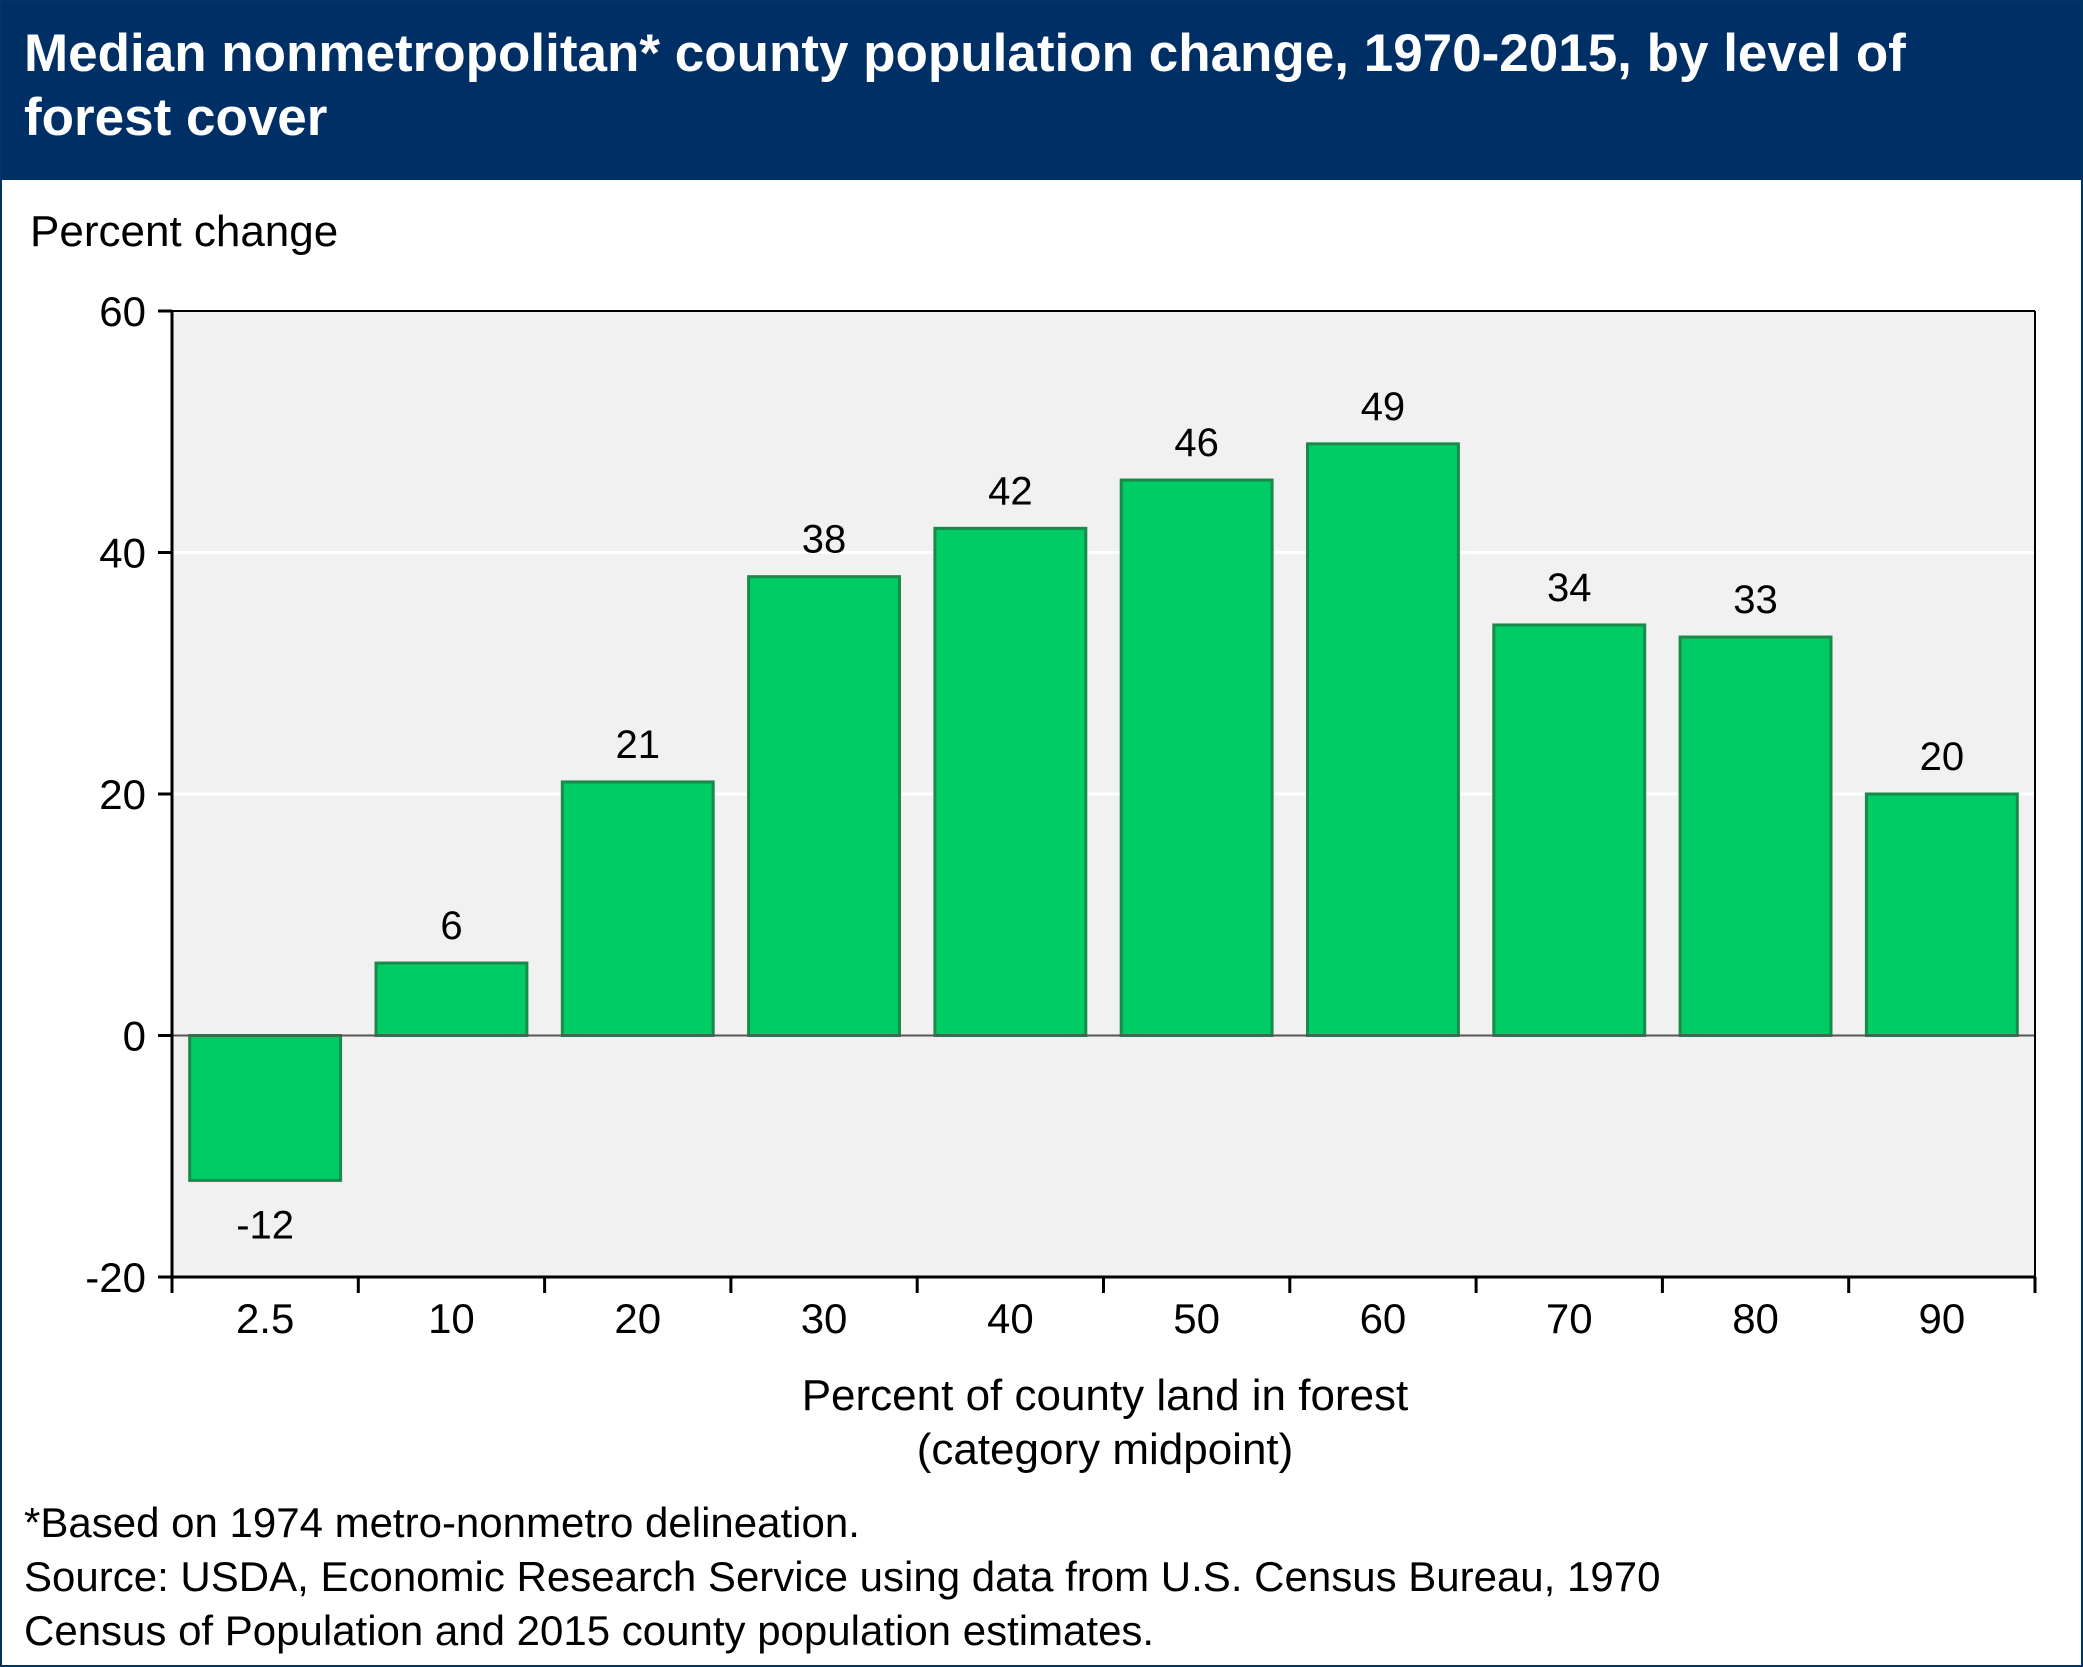 Image resolution: width=2083 pixels, height=1667 pixels. What do you see at coordinates (637, 1318) in the screenshot?
I see `x-tick-label: 20` at bounding box center [637, 1318].